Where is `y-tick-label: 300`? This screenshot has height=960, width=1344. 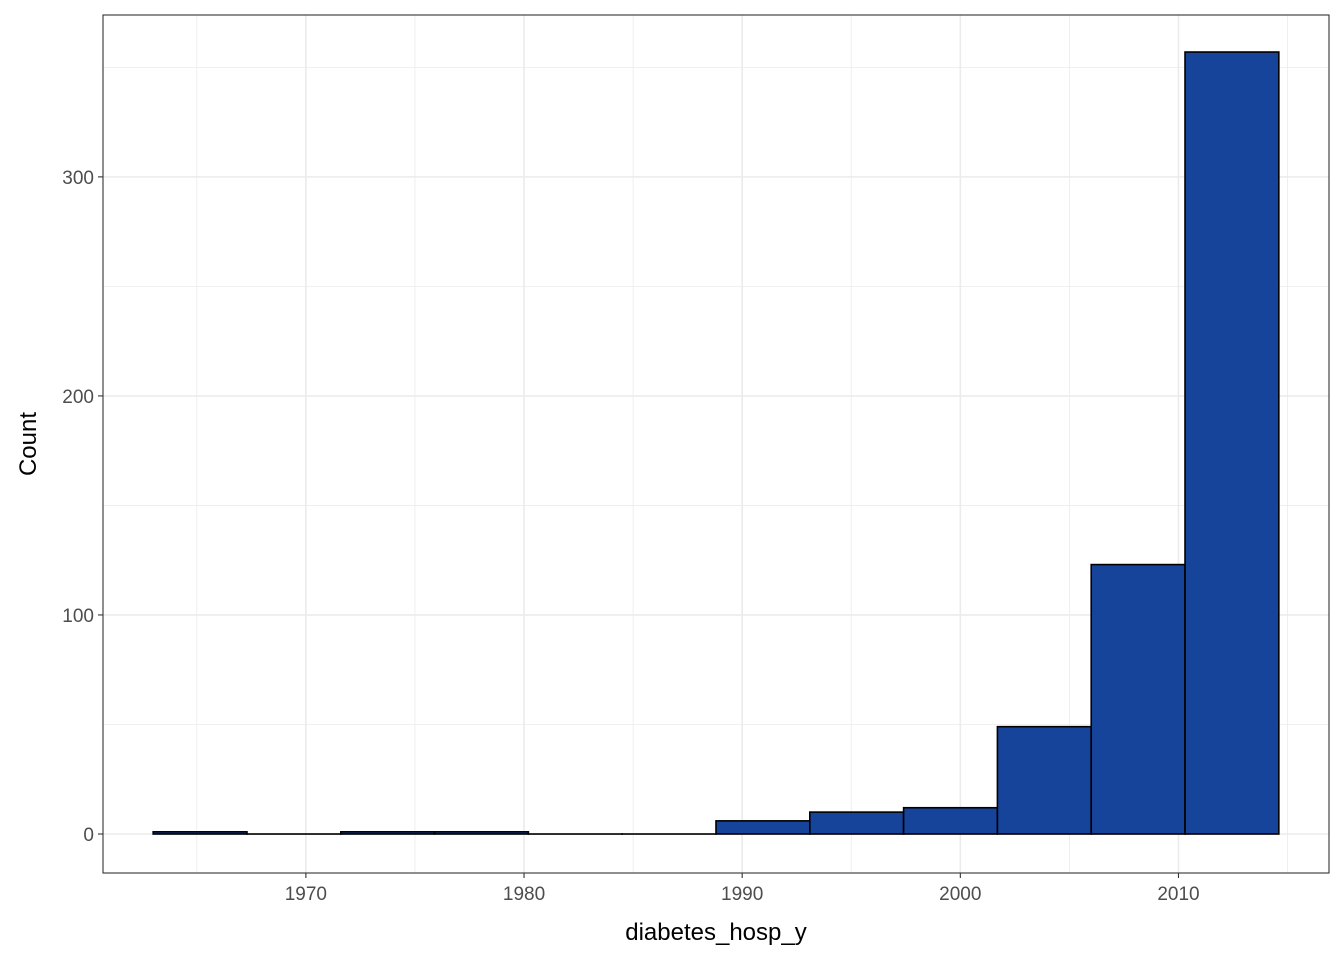 y-tick-label: 300 is located at coordinates (78, 178).